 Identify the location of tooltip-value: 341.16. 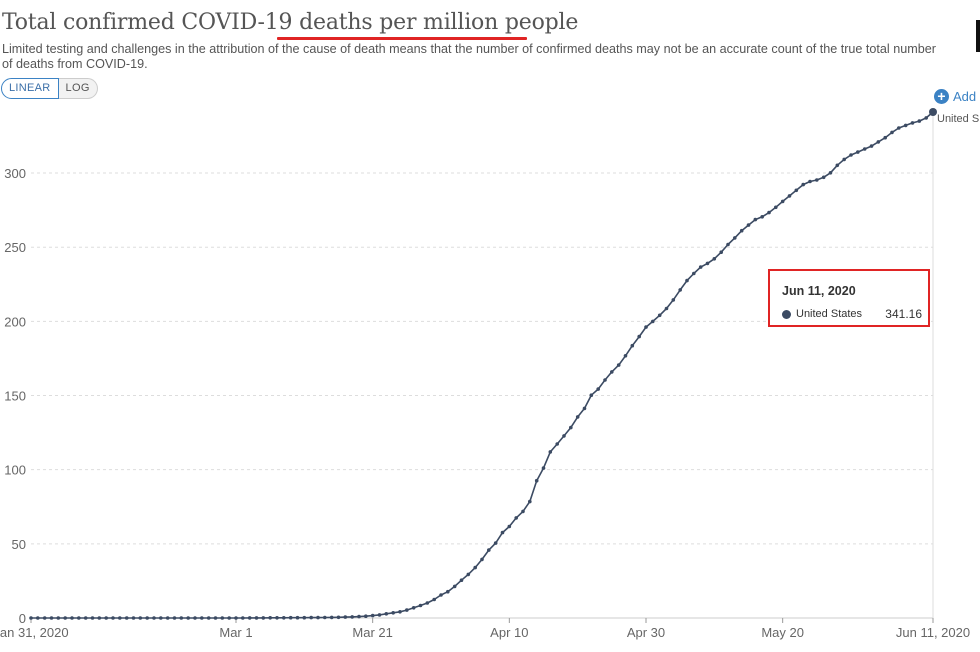
(903, 314).